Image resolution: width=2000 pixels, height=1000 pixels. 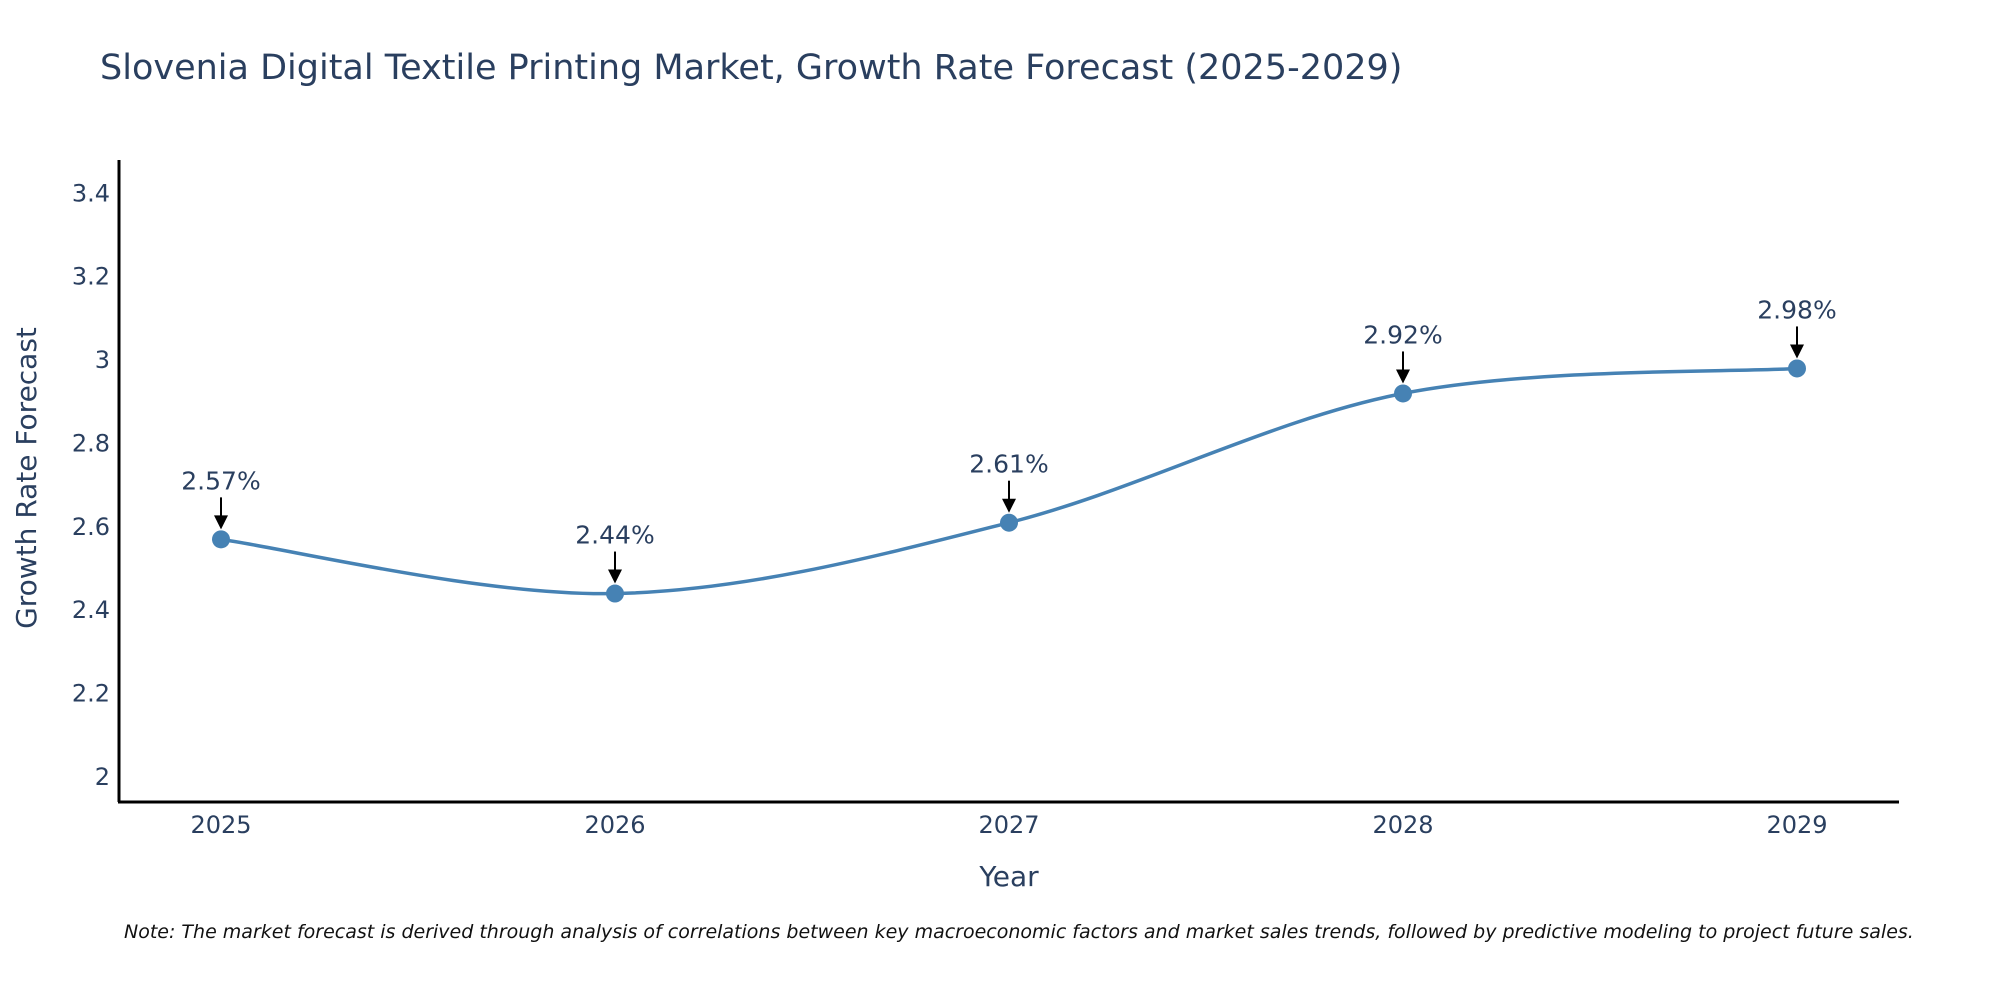 I want to click on y-tick-label: 2.2, so click(x=91, y=694).